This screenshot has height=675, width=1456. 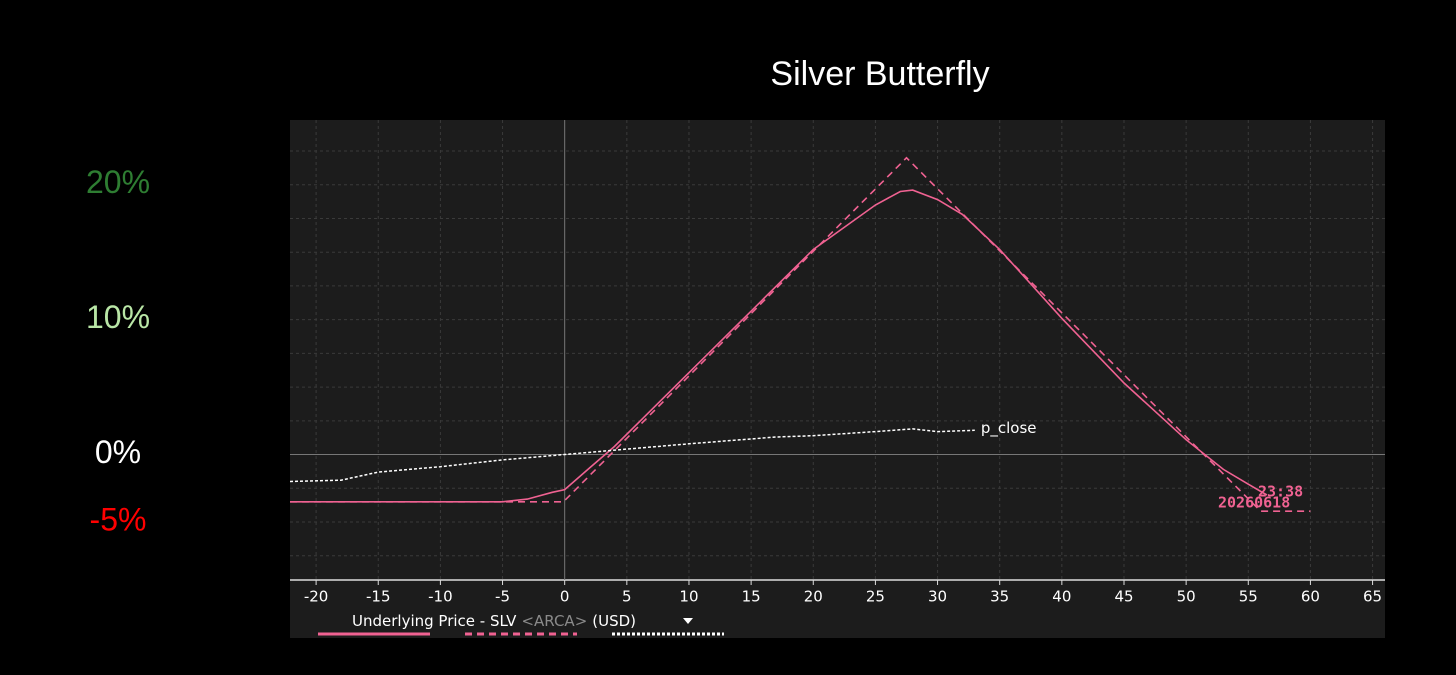 I want to click on x-axis-label: Underlying Price - SLV <ARCA> (USD), so click(x=494, y=621).